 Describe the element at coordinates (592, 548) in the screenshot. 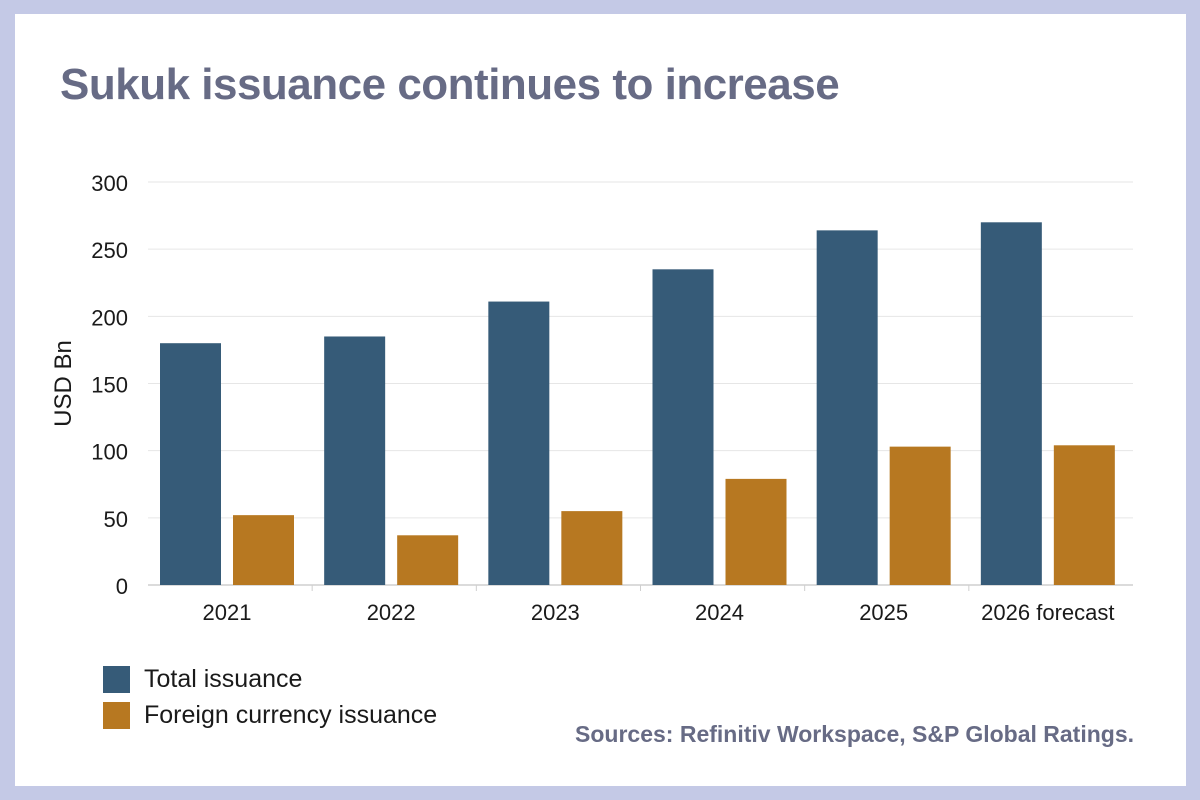

I see `bar-foreign-2023` at that location.